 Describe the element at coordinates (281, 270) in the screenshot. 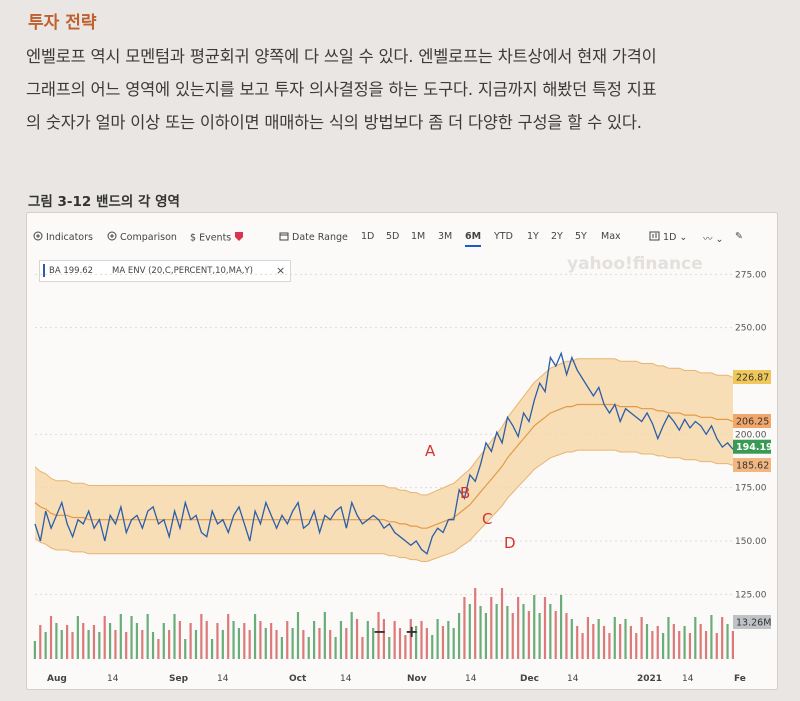

I see `close-icon: ×` at that location.